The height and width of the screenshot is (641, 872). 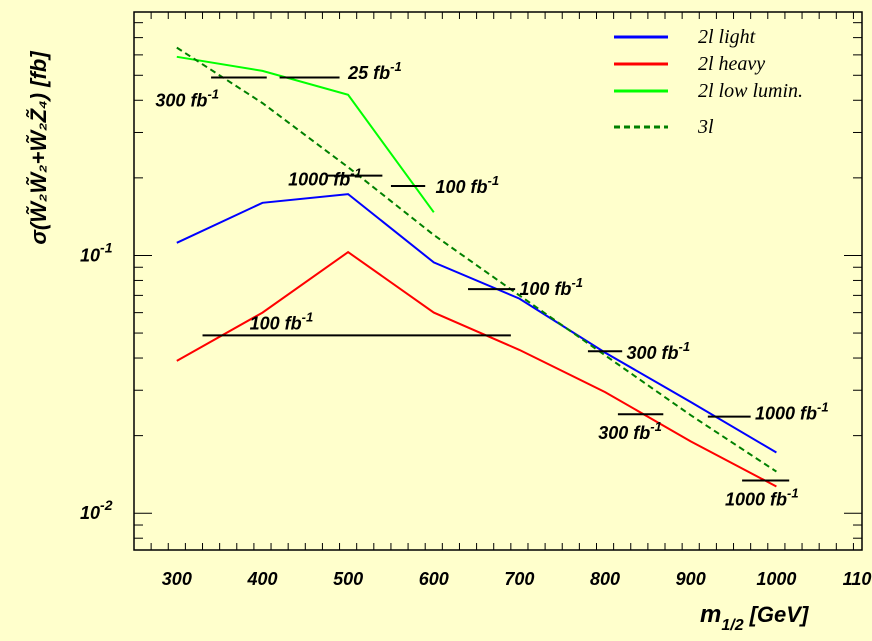 What do you see at coordinates (727, 37) in the screenshot?
I see `legend-label-2l-light: 2l light` at bounding box center [727, 37].